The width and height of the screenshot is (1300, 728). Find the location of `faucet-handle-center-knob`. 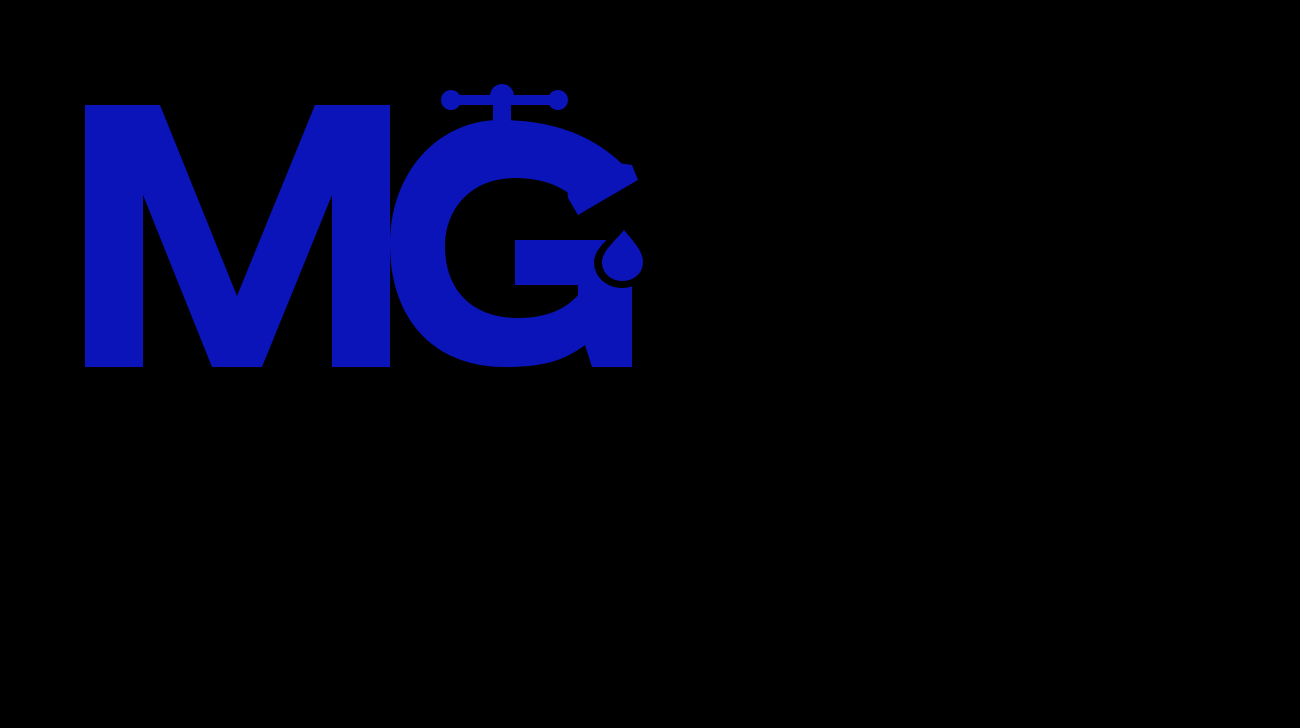

faucet-handle-center-knob is located at coordinates (502, 96).